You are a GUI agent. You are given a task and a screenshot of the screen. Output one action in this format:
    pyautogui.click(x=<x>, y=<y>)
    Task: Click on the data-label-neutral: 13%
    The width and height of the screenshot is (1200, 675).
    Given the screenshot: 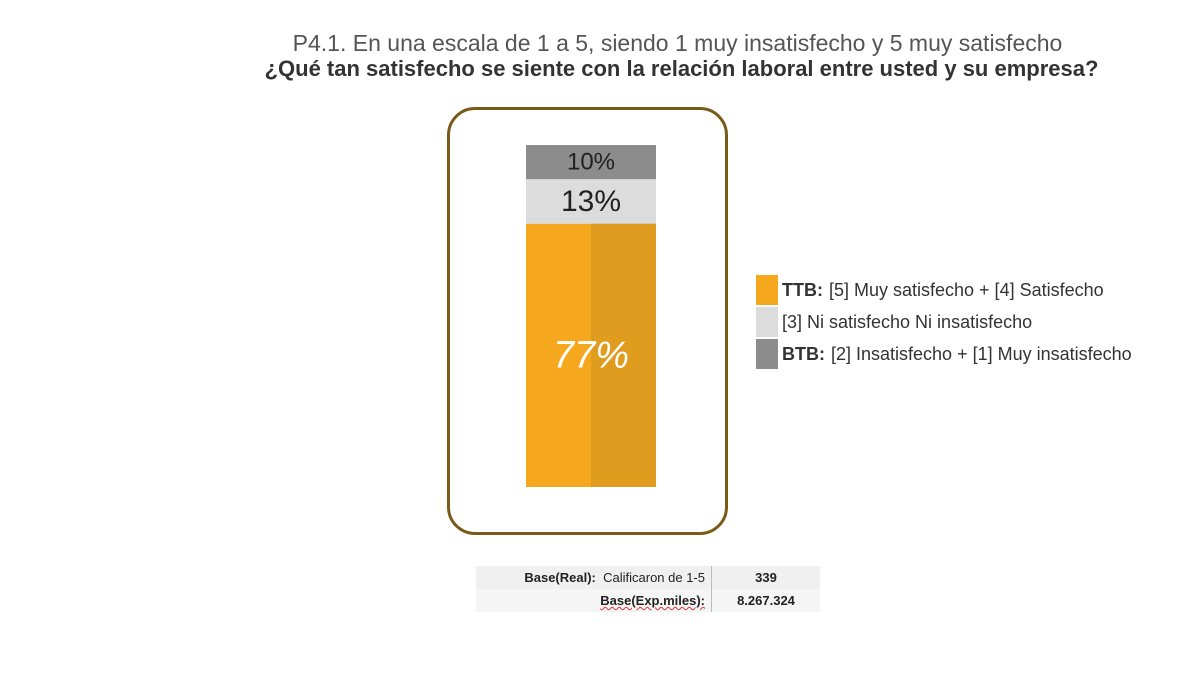 What is the action you would take?
    pyautogui.click(x=591, y=201)
    